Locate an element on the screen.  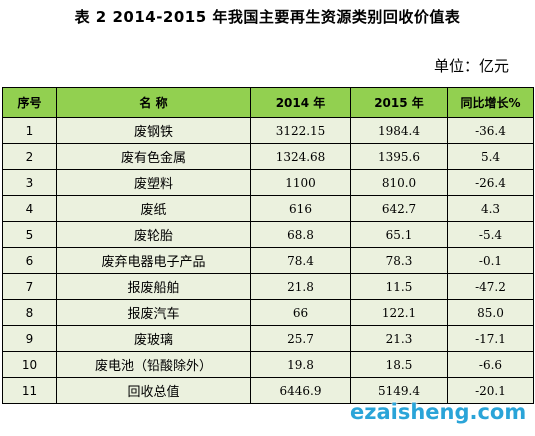
table-row: 5 废轮胎 68.8 65.1 -5.4 is located at coordinates (268, 234).